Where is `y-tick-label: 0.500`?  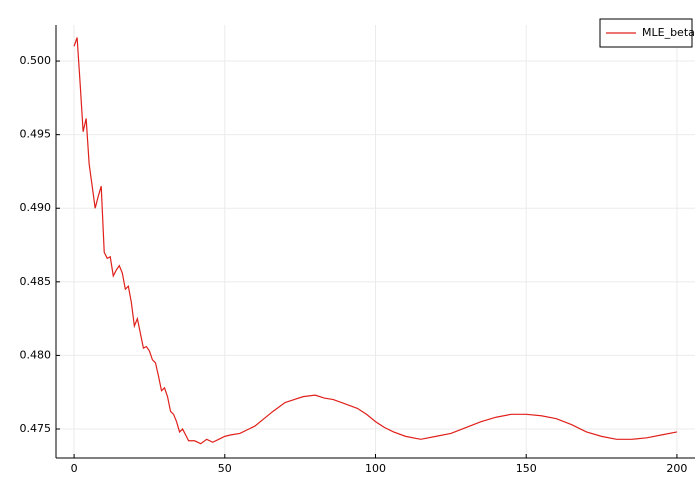
y-tick-label: 0.500 is located at coordinates (36, 60).